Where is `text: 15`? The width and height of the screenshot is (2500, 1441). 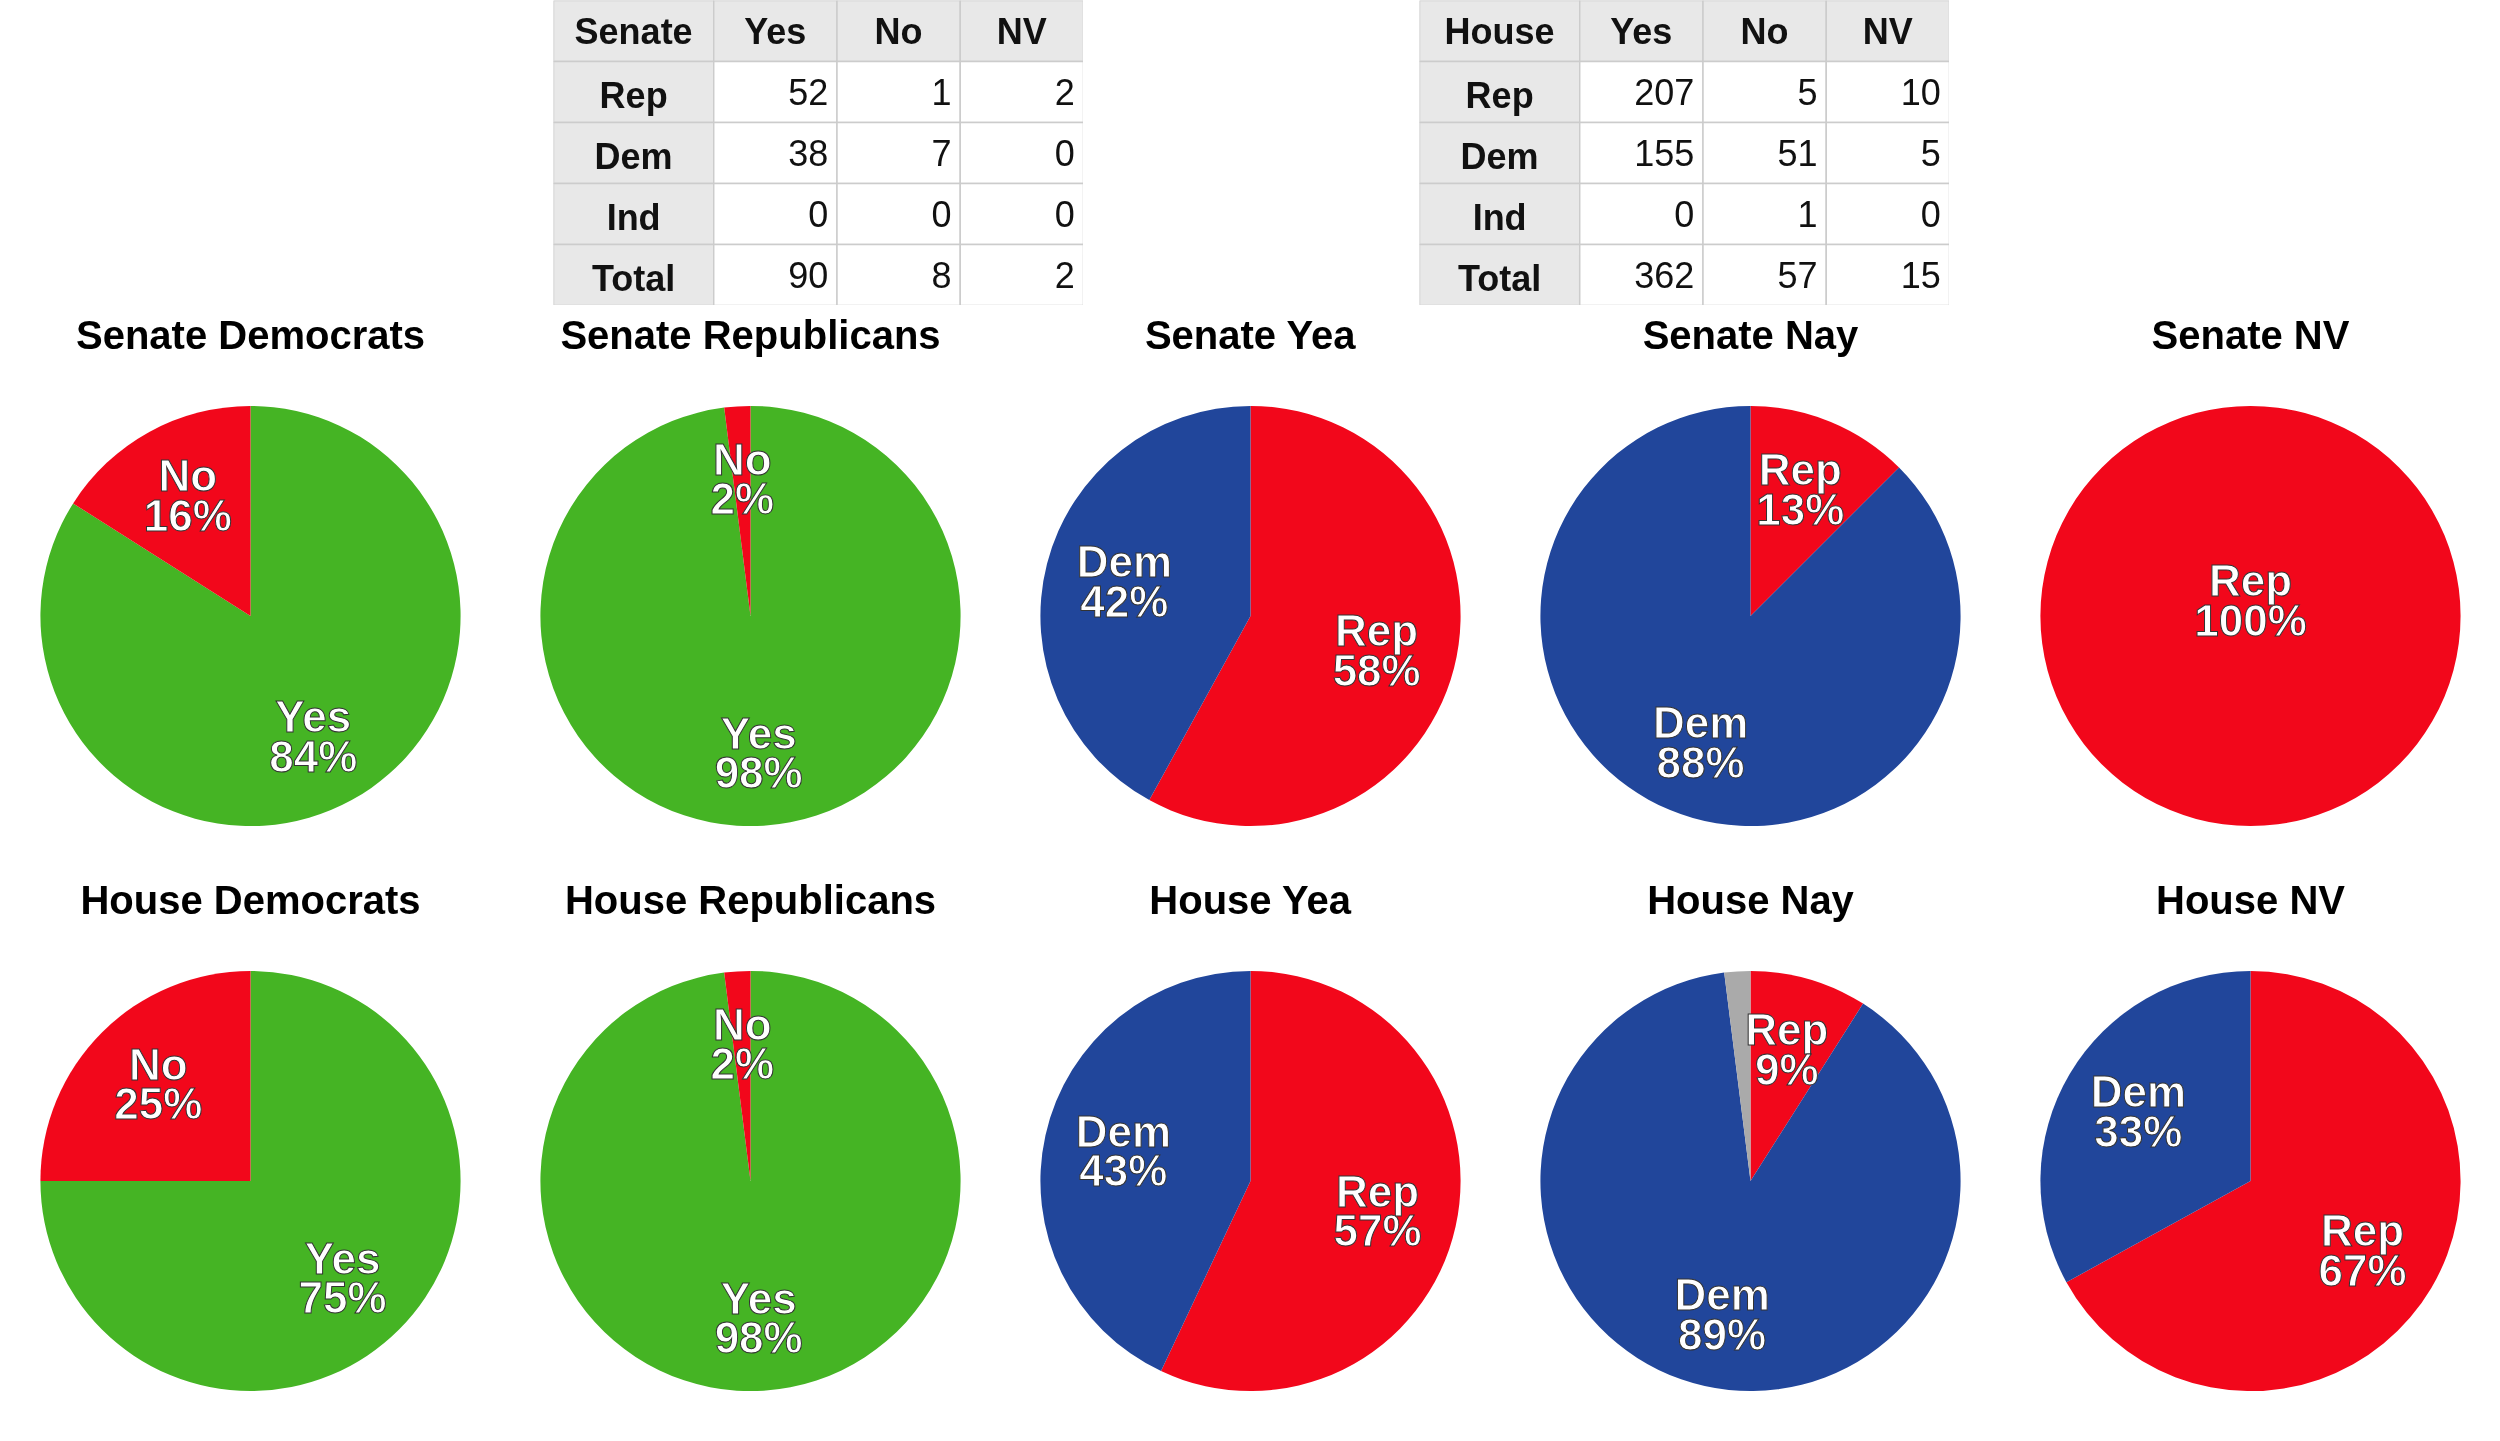
text: 15 is located at coordinates (1920, 275).